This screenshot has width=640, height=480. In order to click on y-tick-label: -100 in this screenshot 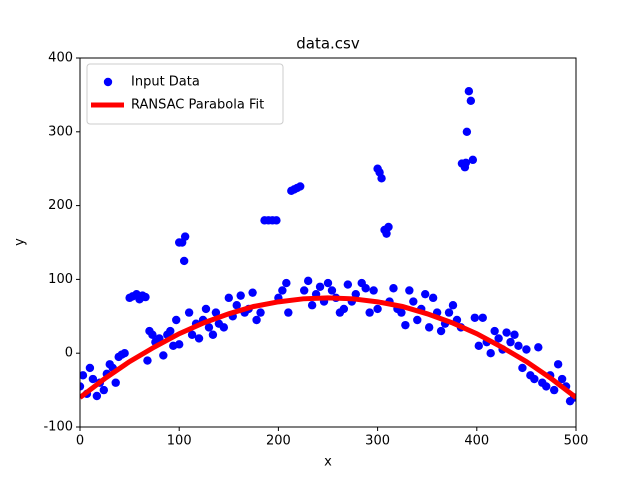, I will do `click(58, 427)`.